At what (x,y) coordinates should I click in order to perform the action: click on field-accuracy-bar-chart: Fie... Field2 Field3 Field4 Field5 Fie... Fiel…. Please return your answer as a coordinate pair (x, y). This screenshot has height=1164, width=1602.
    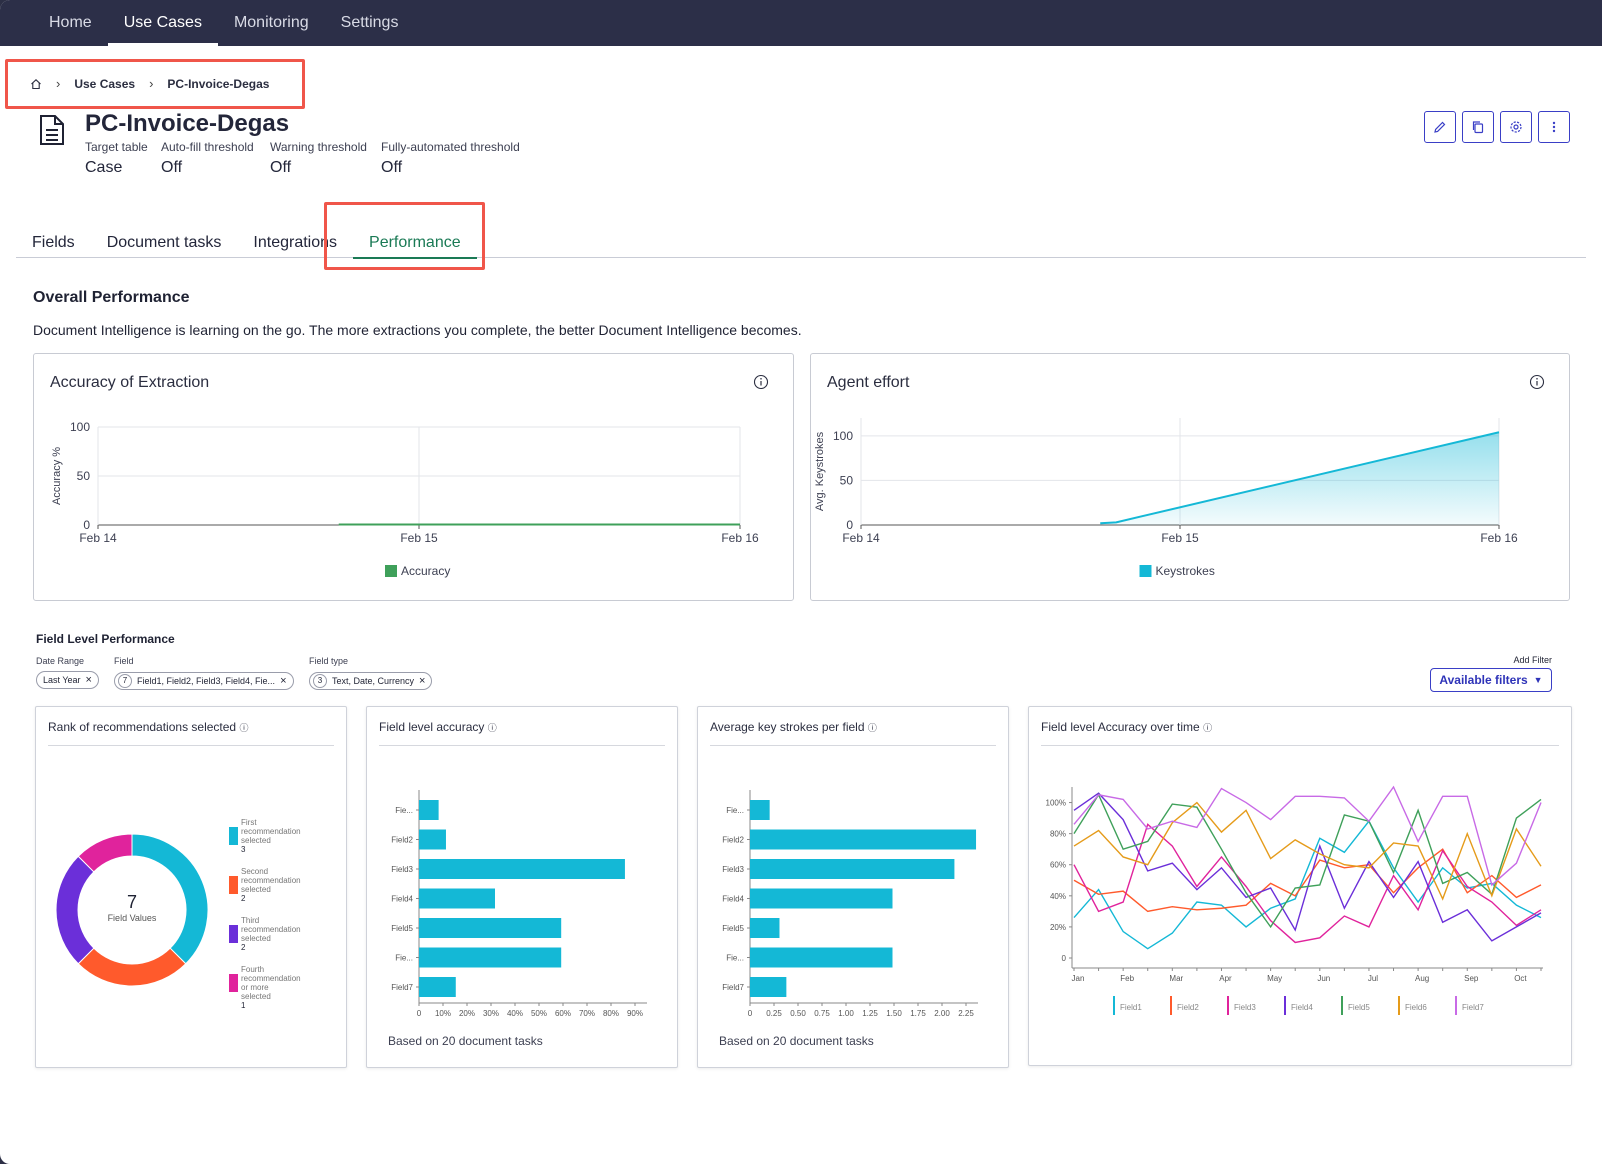
    Looking at the image, I should click on (519, 904).